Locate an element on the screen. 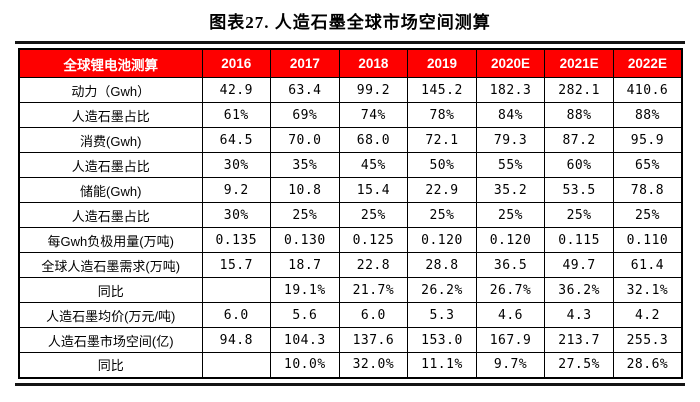 This screenshot has width=700, height=402. value-cell: 10.0% is located at coordinates (305, 365).